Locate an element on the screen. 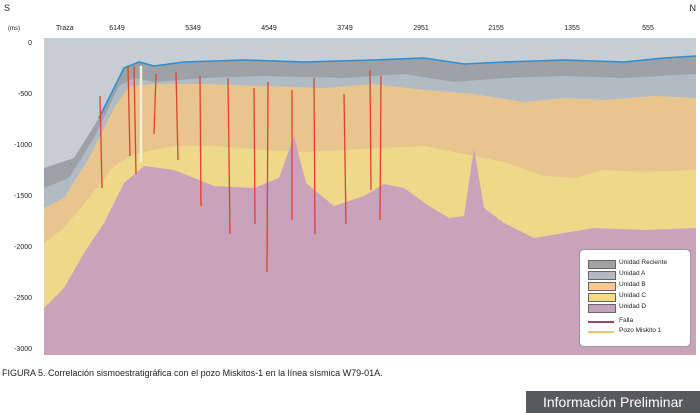 This screenshot has width=700, height=413. trace-label: 3749 is located at coordinates (345, 28).